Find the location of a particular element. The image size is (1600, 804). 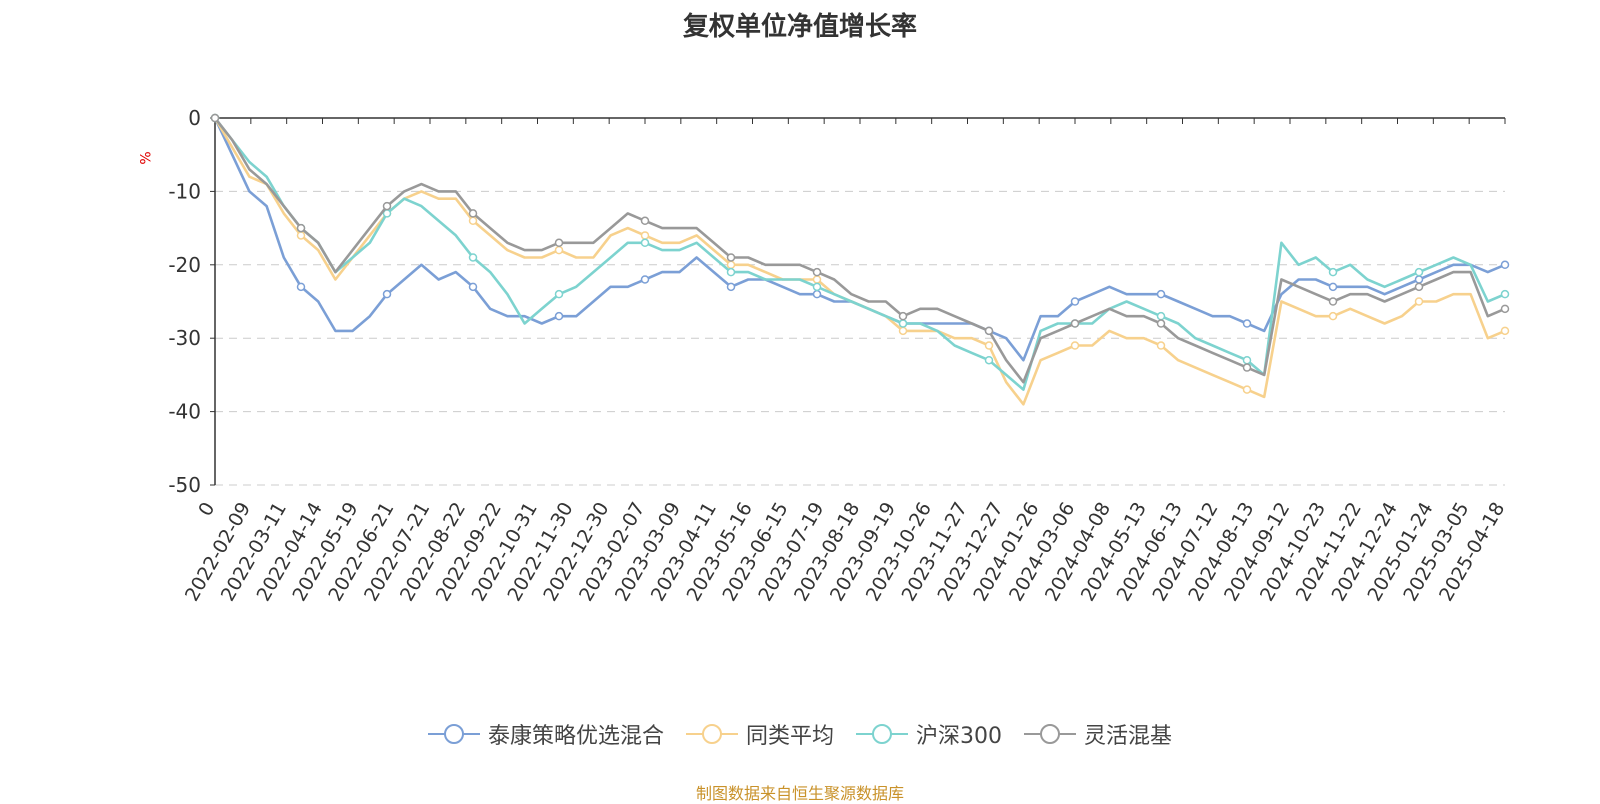

legend: 泰康策略优选混合 同类平均 沪深300 灵活混基 is located at coordinates (800, 734).